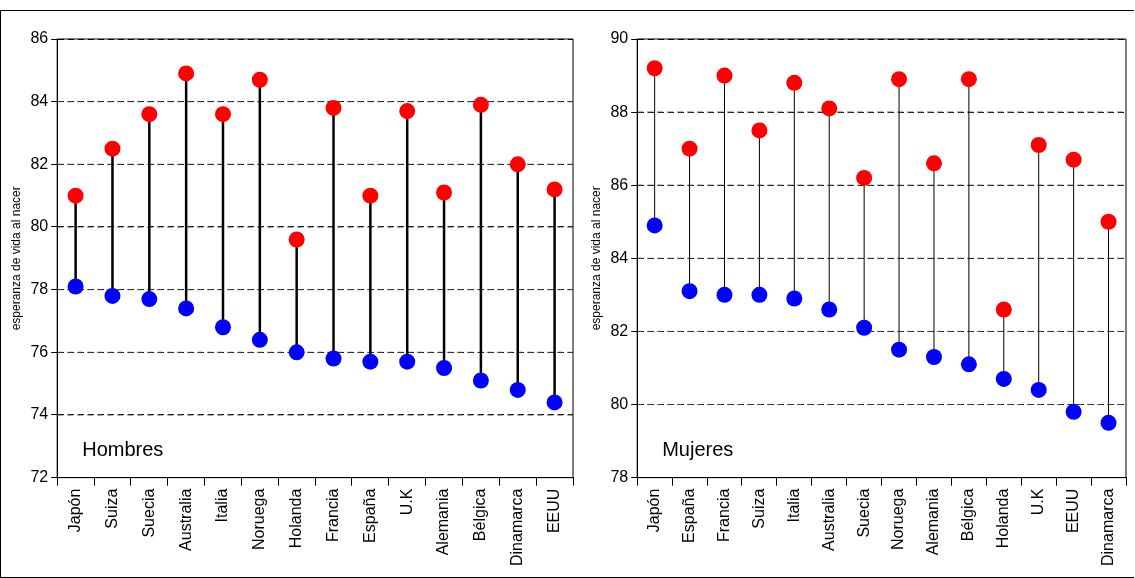 This screenshot has height=578, width=1135. What do you see at coordinates (39, 351) in the screenshot?
I see `y-tick-label: 76` at bounding box center [39, 351].